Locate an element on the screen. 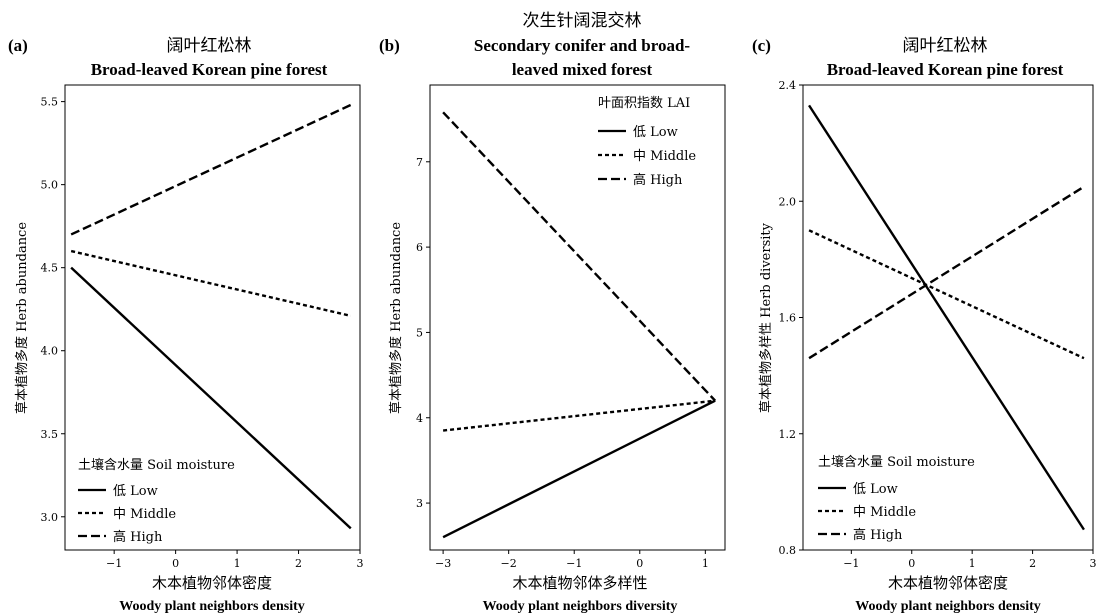  panel-c-y-axis-label: 草本植物多样性 Herb diversity is located at coordinates (766, 317).